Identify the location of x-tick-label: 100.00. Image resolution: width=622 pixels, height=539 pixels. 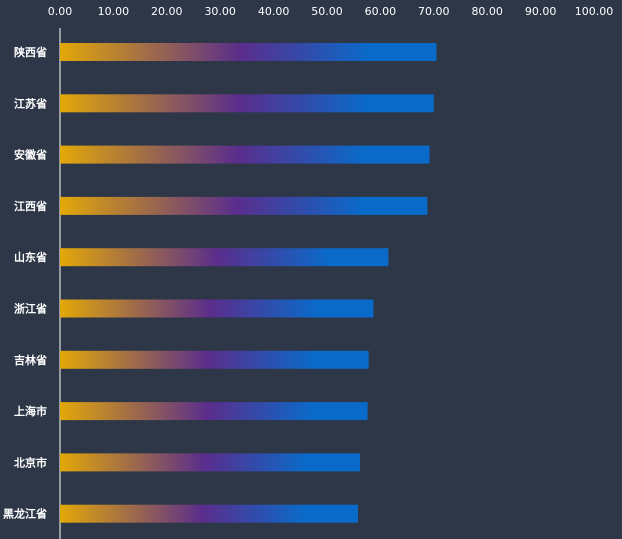
(594, 11).